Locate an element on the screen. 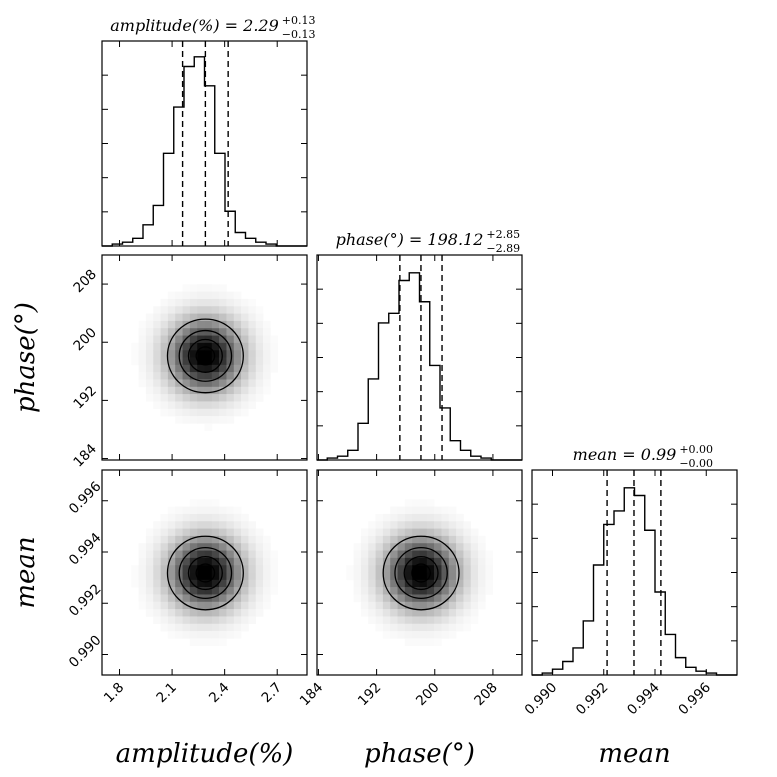 Image resolution: width=777 pixels, height=777 pixels. left-mean-ytick-label-3: 0.996 is located at coordinates (85, 498).